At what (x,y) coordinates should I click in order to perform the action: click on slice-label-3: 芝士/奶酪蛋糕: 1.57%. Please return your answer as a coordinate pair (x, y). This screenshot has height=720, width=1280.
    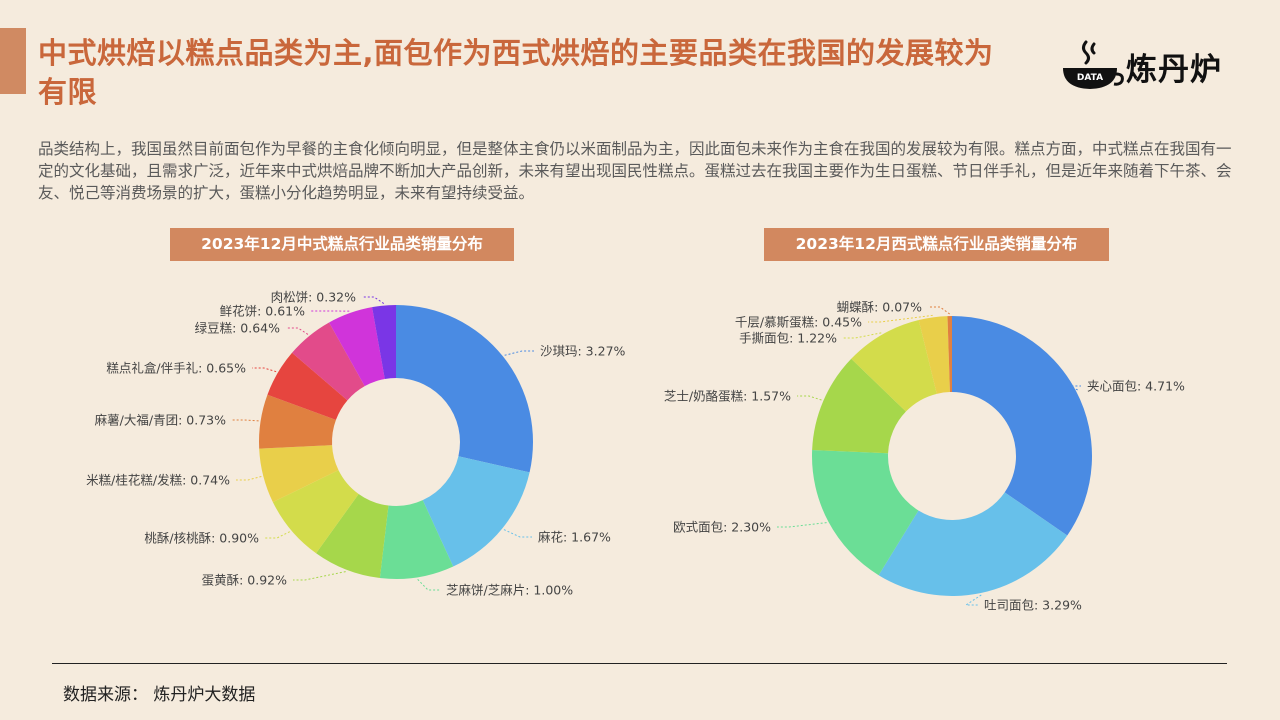
    Looking at the image, I should click on (727, 396).